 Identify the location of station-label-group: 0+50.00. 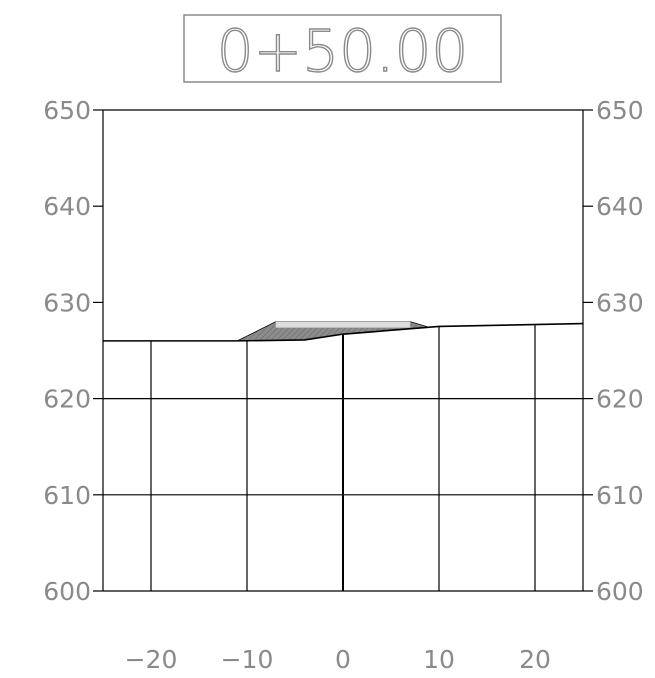
(342, 50).